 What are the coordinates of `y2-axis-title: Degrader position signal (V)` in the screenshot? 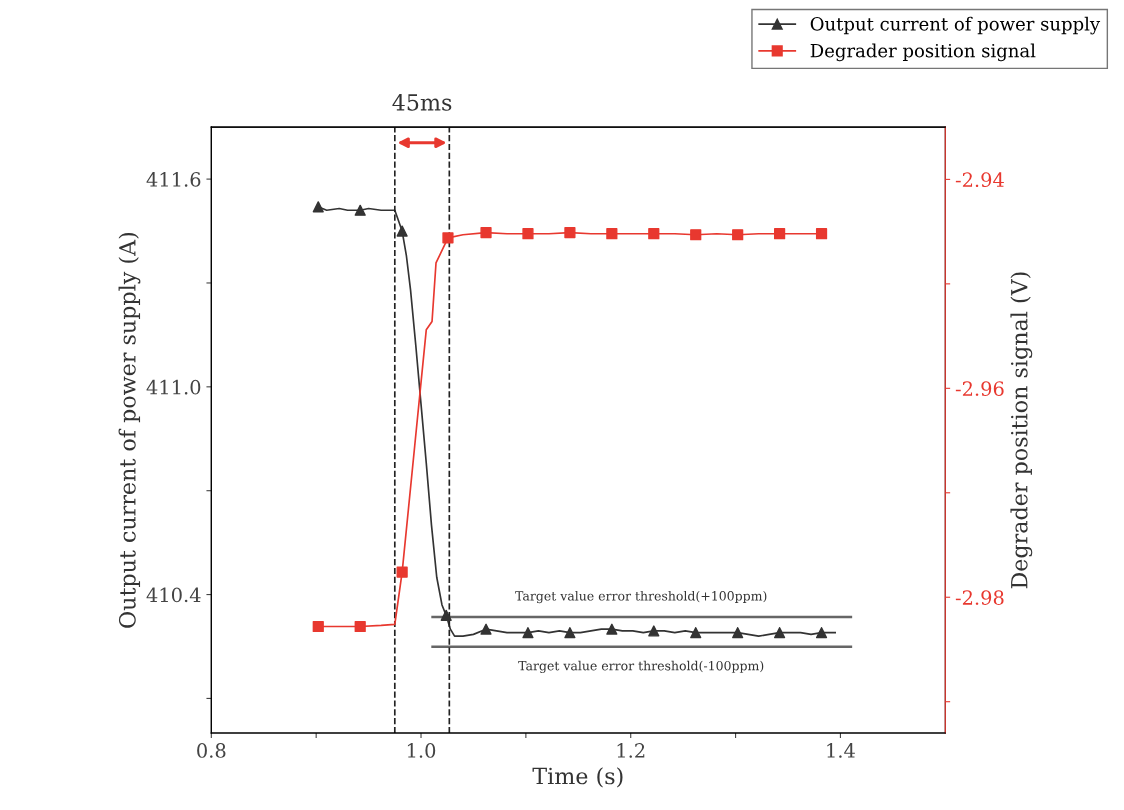 It's located at (1021, 430).